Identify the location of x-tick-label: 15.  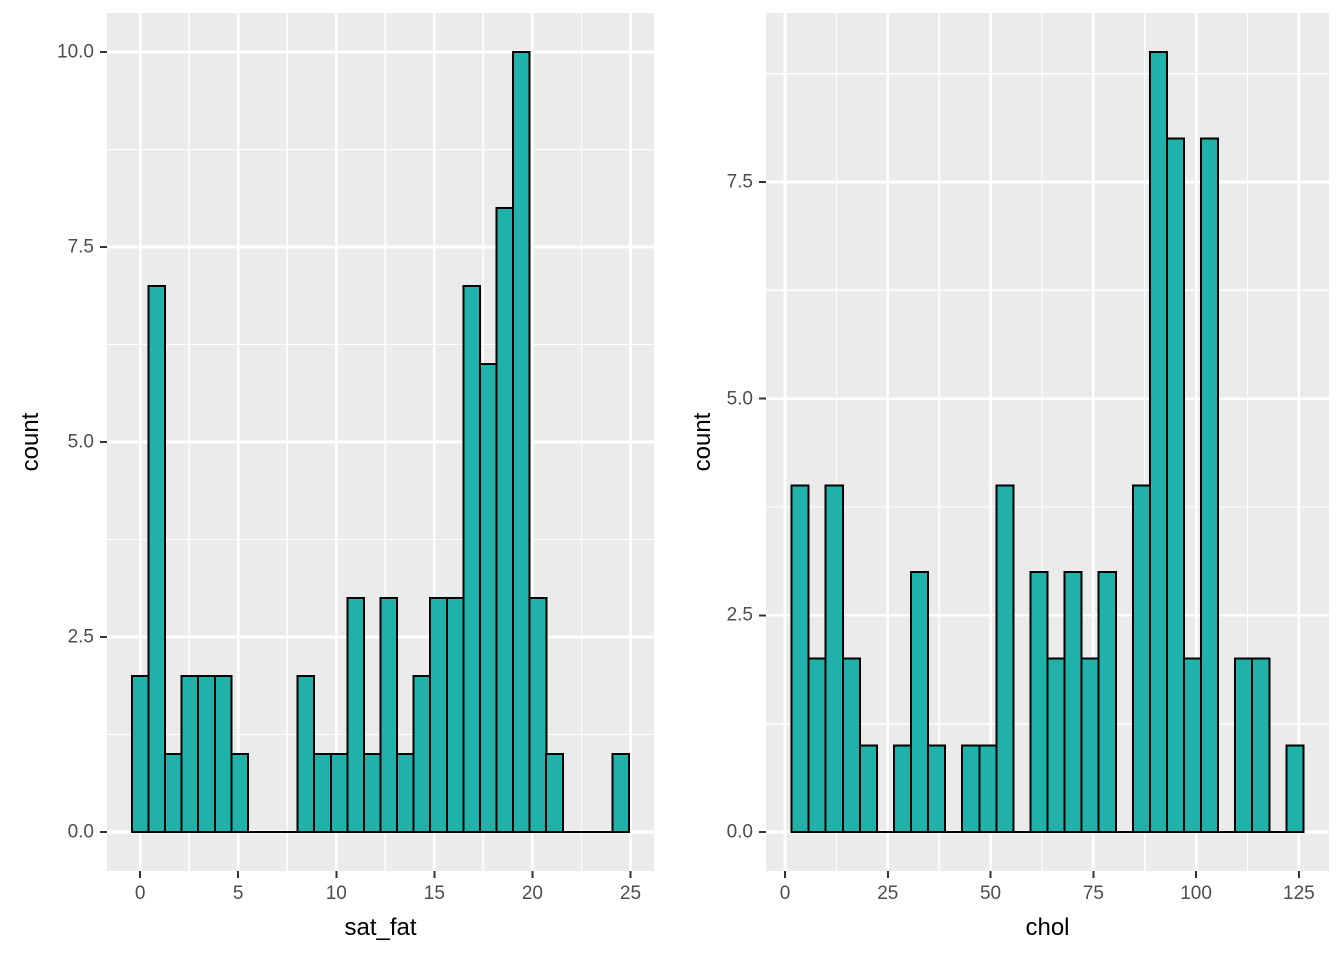
(434, 893).